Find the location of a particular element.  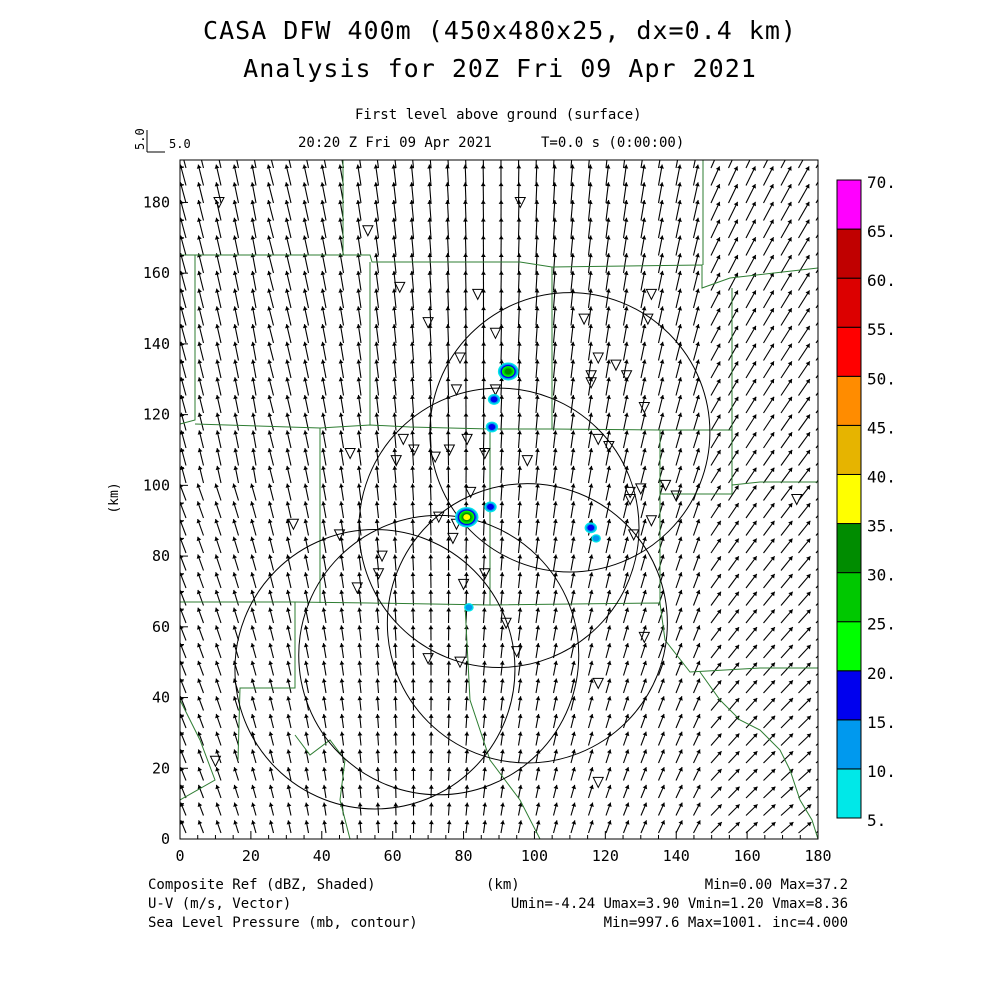

y-tick-label: 140 is located at coordinates (156, 344).